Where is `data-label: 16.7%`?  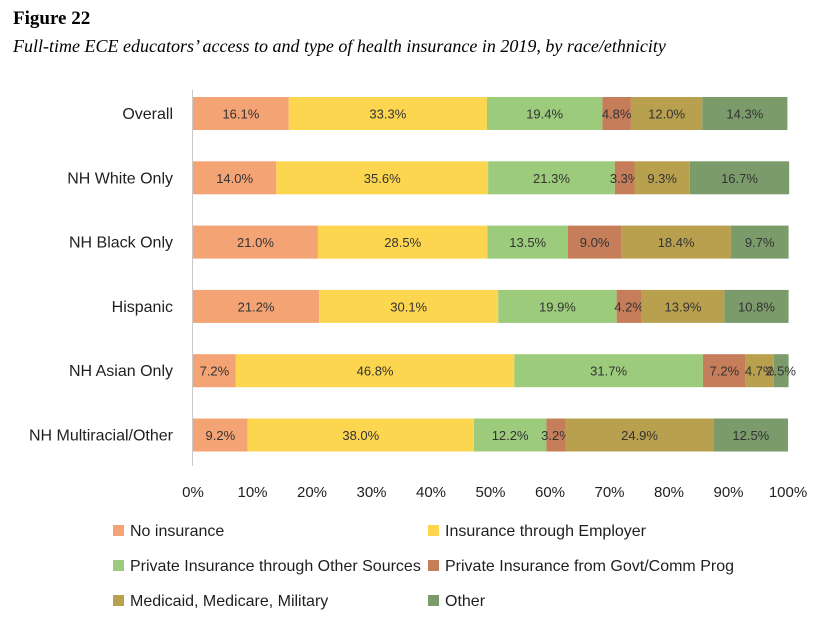 data-label: 16.7% is located at coordinates (739, 178).